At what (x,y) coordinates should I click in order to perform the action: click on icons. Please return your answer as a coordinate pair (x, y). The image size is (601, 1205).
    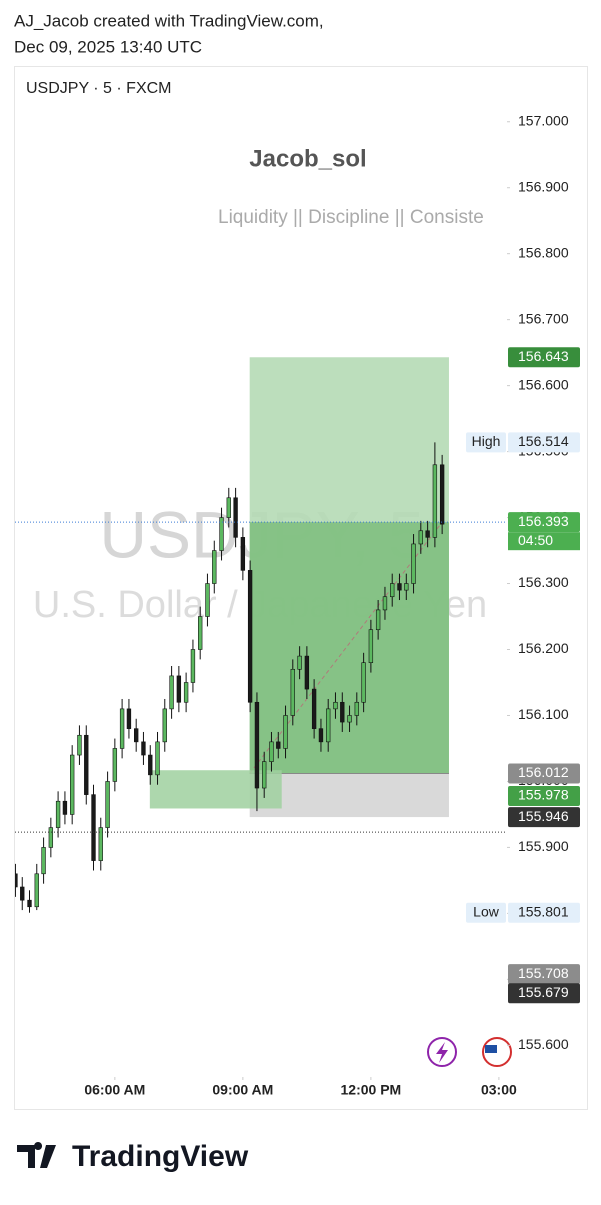
    Looking at the image, I should click on (469, 1052).